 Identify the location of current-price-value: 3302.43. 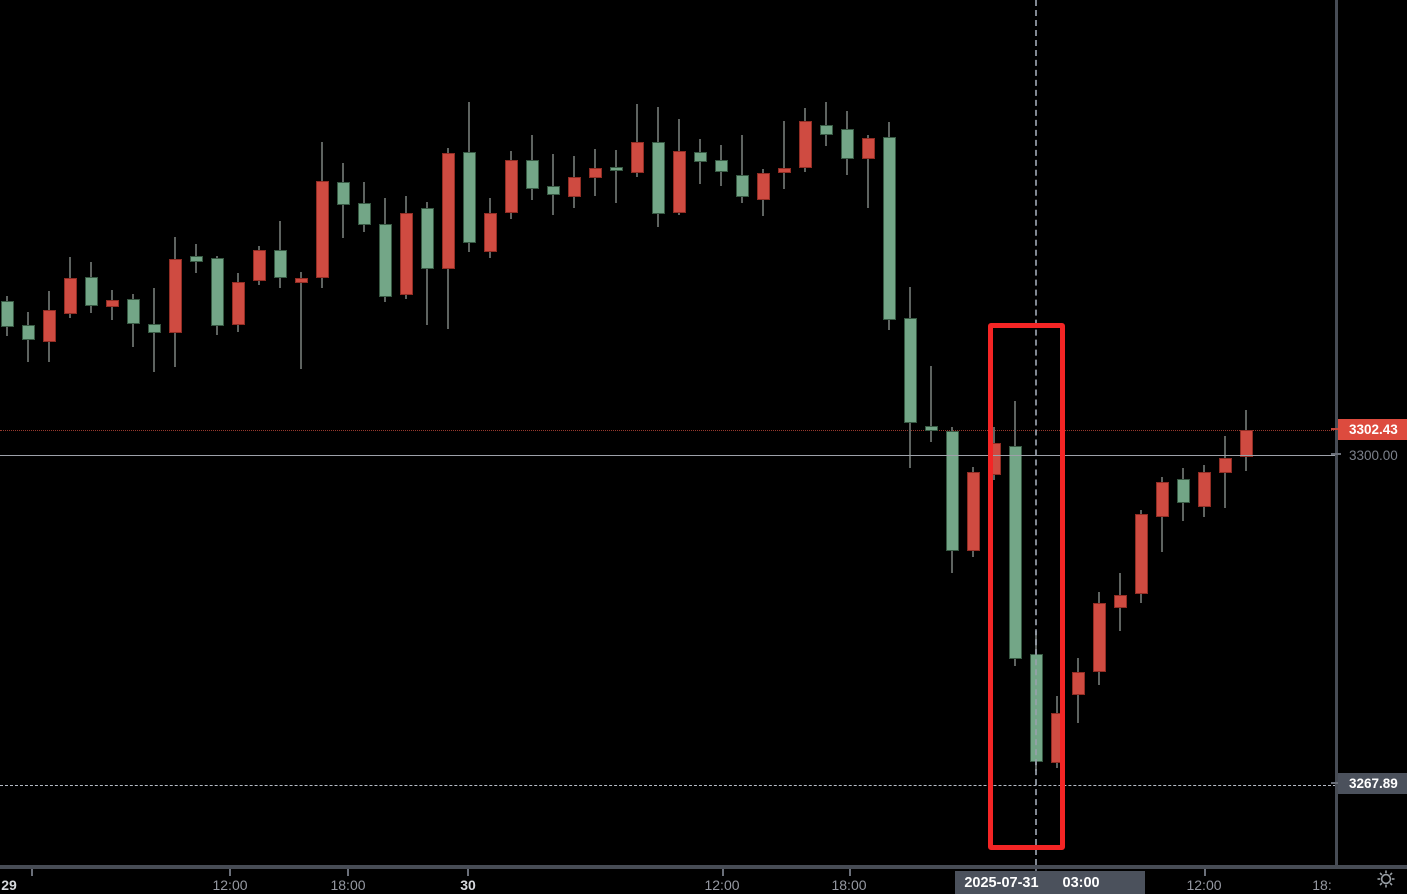
(1373, 429).